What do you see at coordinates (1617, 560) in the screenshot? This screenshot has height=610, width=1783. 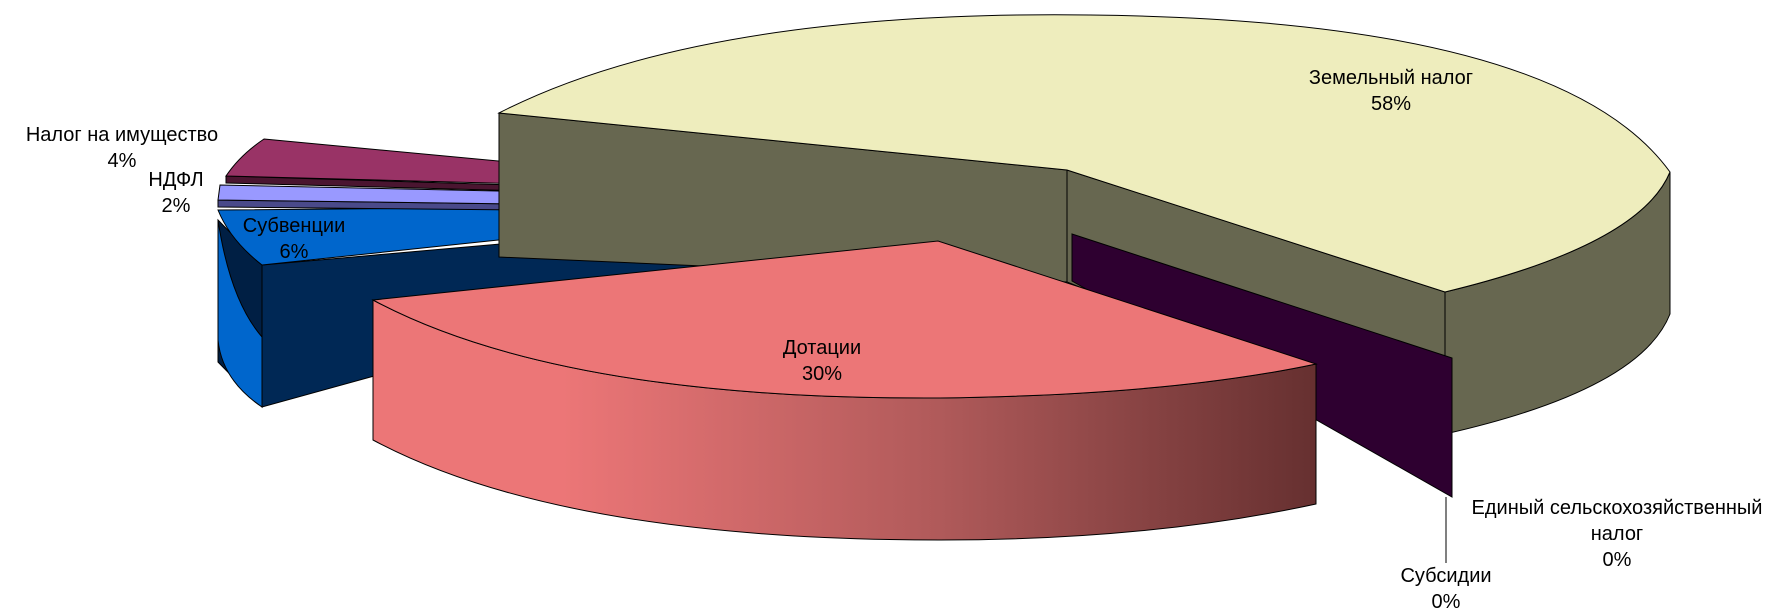 I see `unified-agri-tax-value: 0%` at bounding box center [1617, 560].